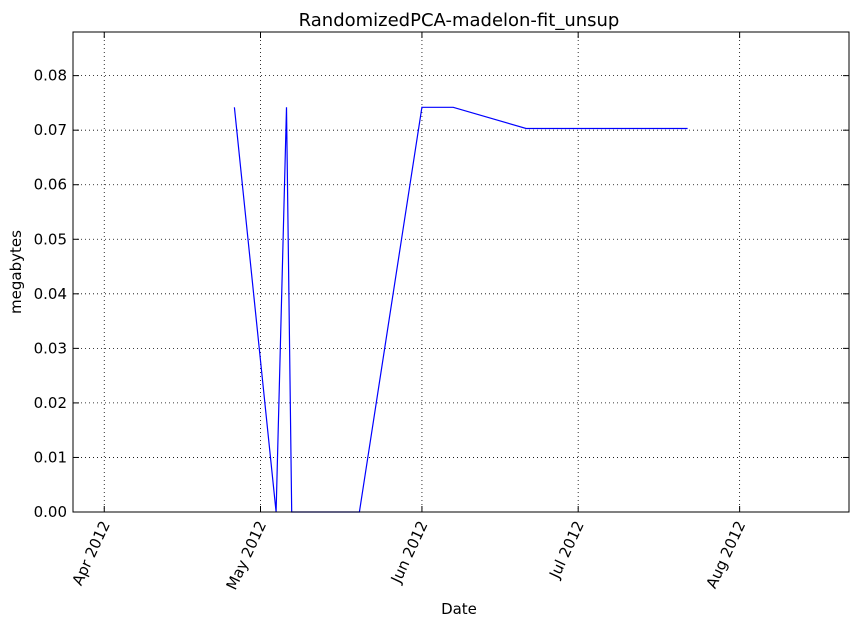  What do you see at coordinates (725, 554) in the screenshot?
I see `x-tick-label: Aug 2012` at bounding box center [725, 554].